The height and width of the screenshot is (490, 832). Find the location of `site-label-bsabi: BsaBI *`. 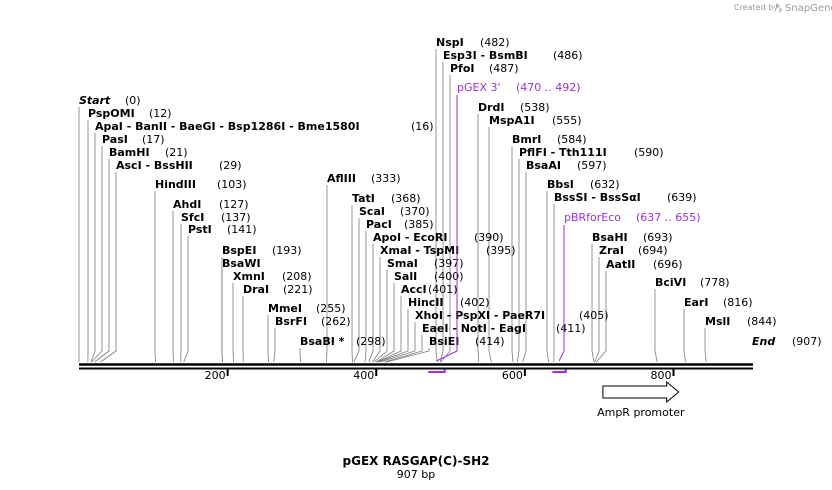

site-label-bsabi: BsaBI * is located at coordinates (322, 341).